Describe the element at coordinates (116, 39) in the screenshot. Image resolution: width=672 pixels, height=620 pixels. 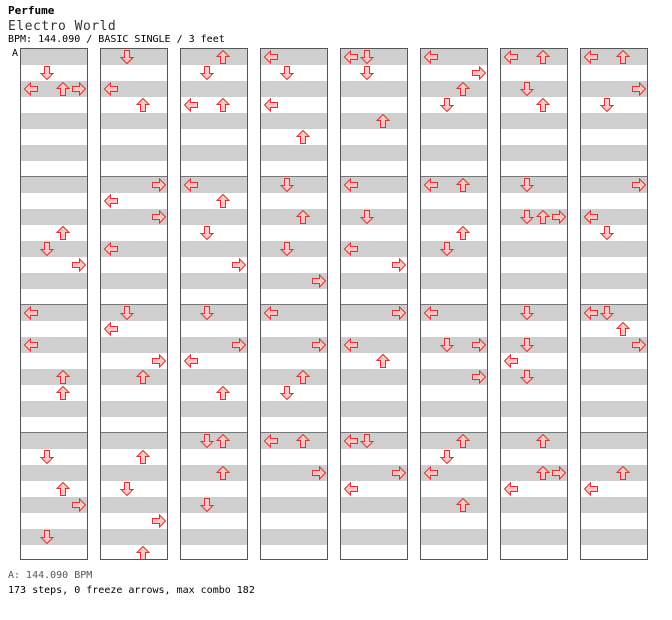
I see `song-info: BPM: 144.090 / BASIC SINGLE / 3 feet` at that location.